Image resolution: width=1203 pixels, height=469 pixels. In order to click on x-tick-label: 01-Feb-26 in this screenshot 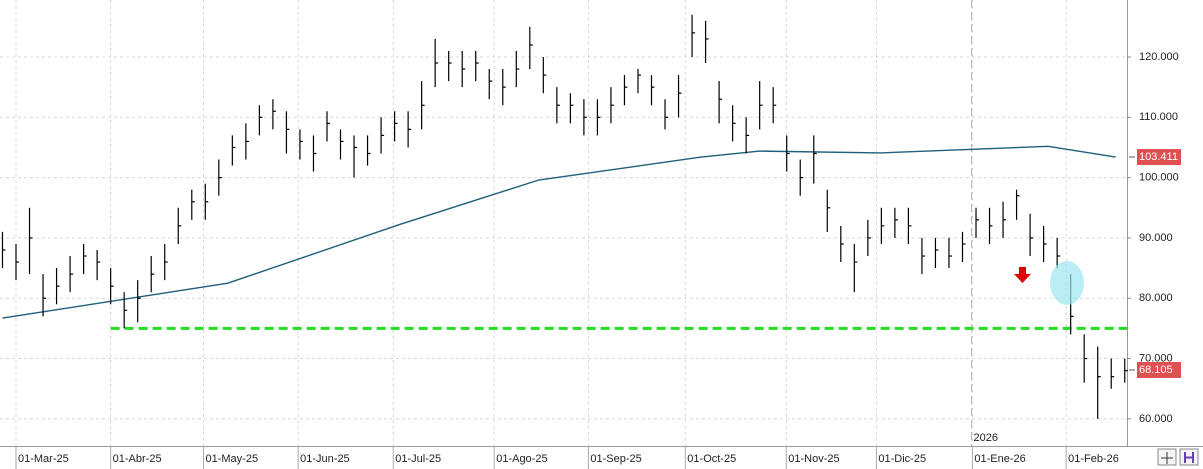, I will do `click(1093, 459)`.